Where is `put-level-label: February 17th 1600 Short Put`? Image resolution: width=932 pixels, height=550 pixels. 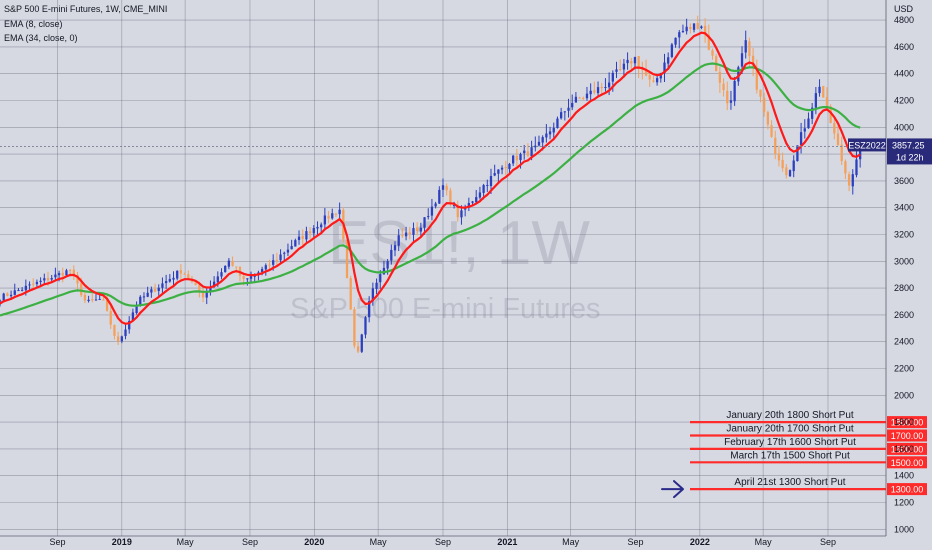 put-level-label: February 17th 1600 Short Put is located at coordinates (790, 442).